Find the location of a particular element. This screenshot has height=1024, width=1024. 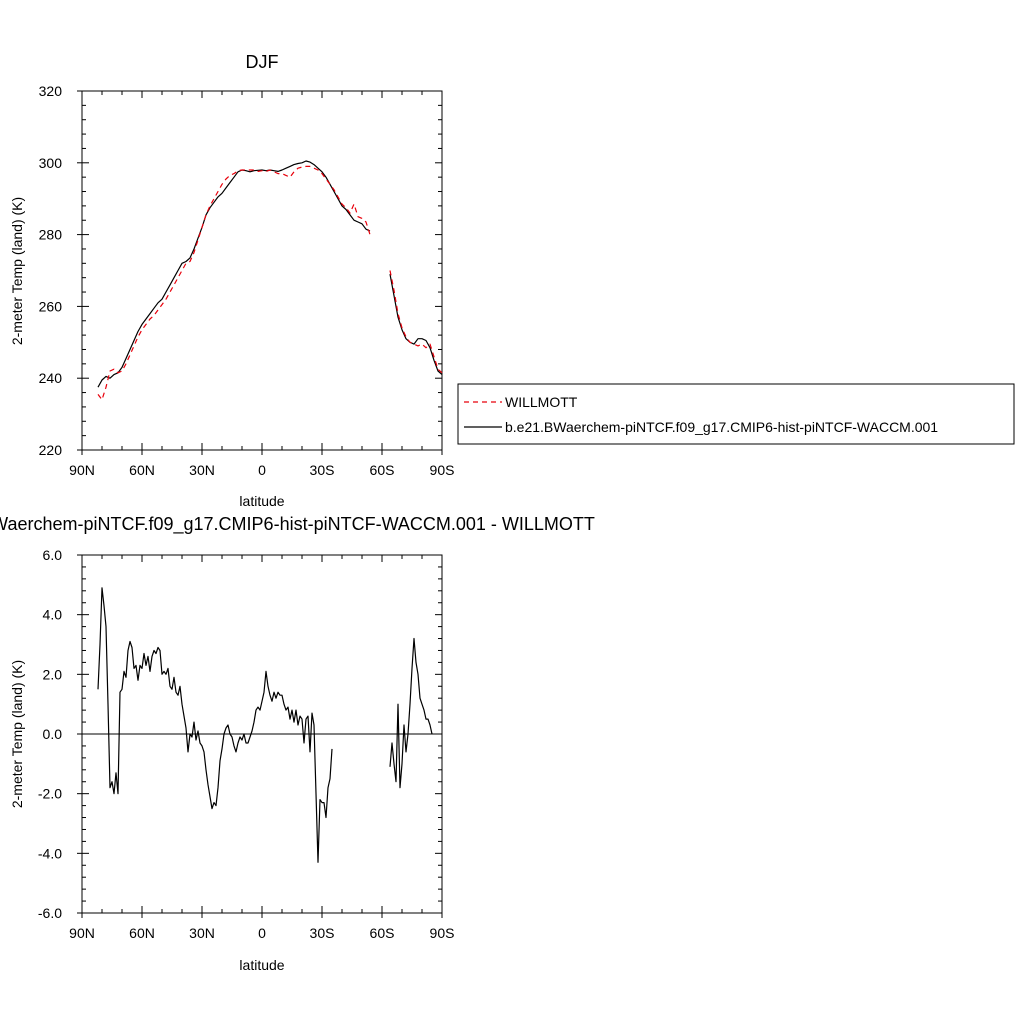

bottom-x-tick-label: 30S is located at coordinates (322, 933).